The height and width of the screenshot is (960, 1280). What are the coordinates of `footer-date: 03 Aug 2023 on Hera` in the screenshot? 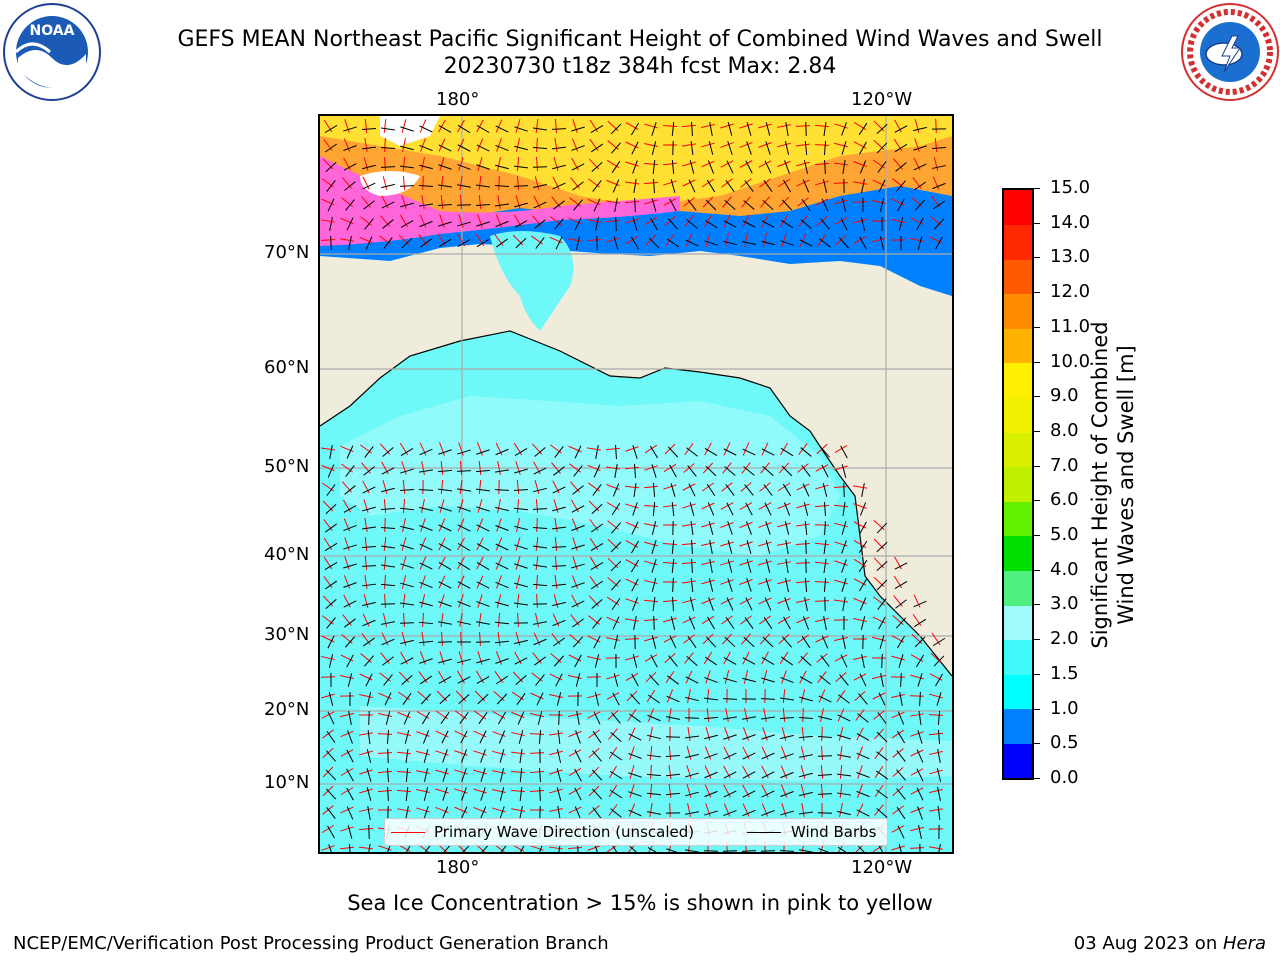 It's located at (1170, 943).